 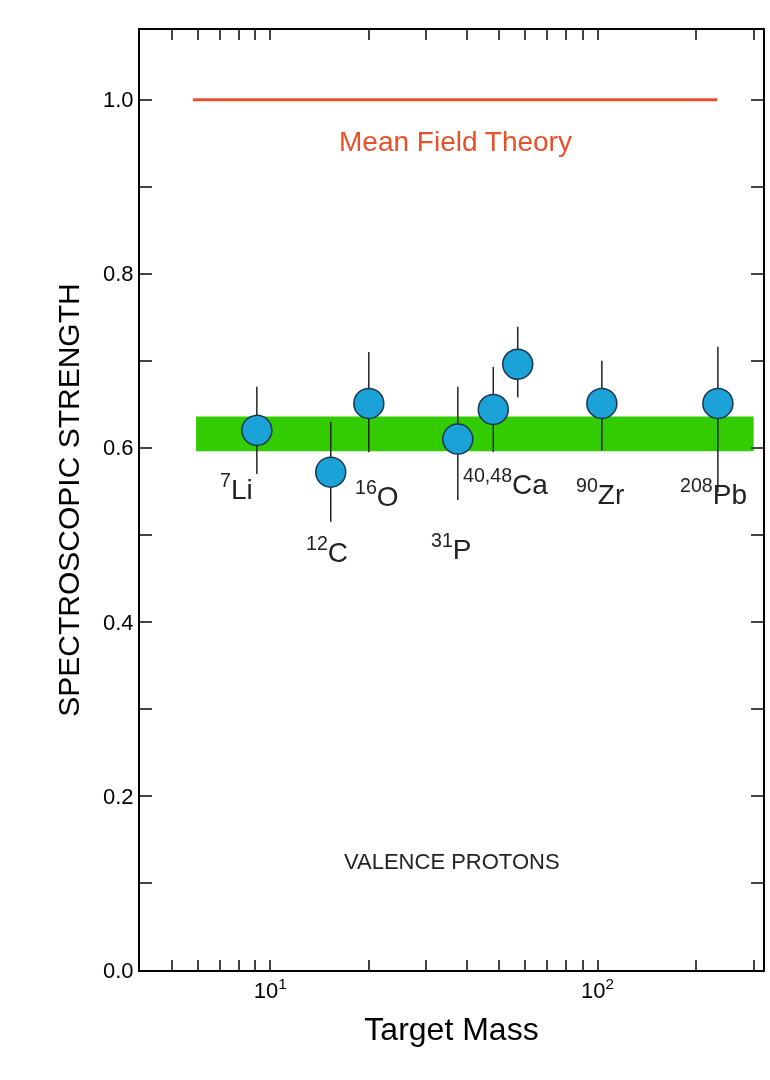 I want to click on y-tick-label: 0.8, so click(x=118, y=274).